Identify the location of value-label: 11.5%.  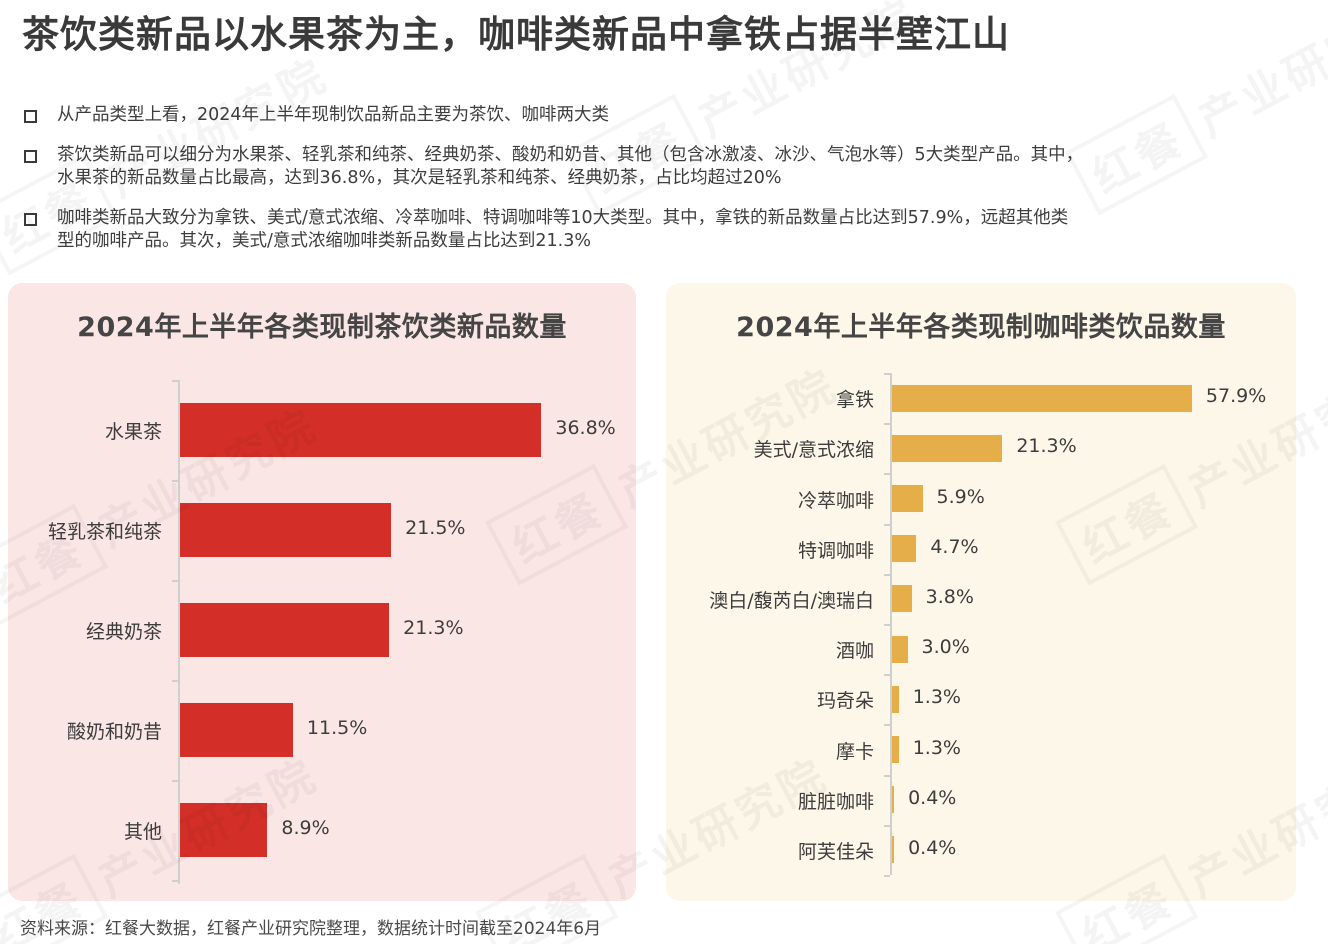
(337, 728).